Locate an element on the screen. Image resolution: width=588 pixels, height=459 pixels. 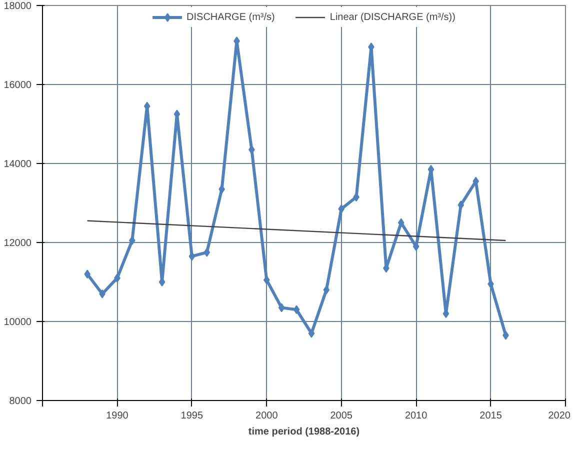
x-tick-label: 1990 is located at coordinates (117, 416).